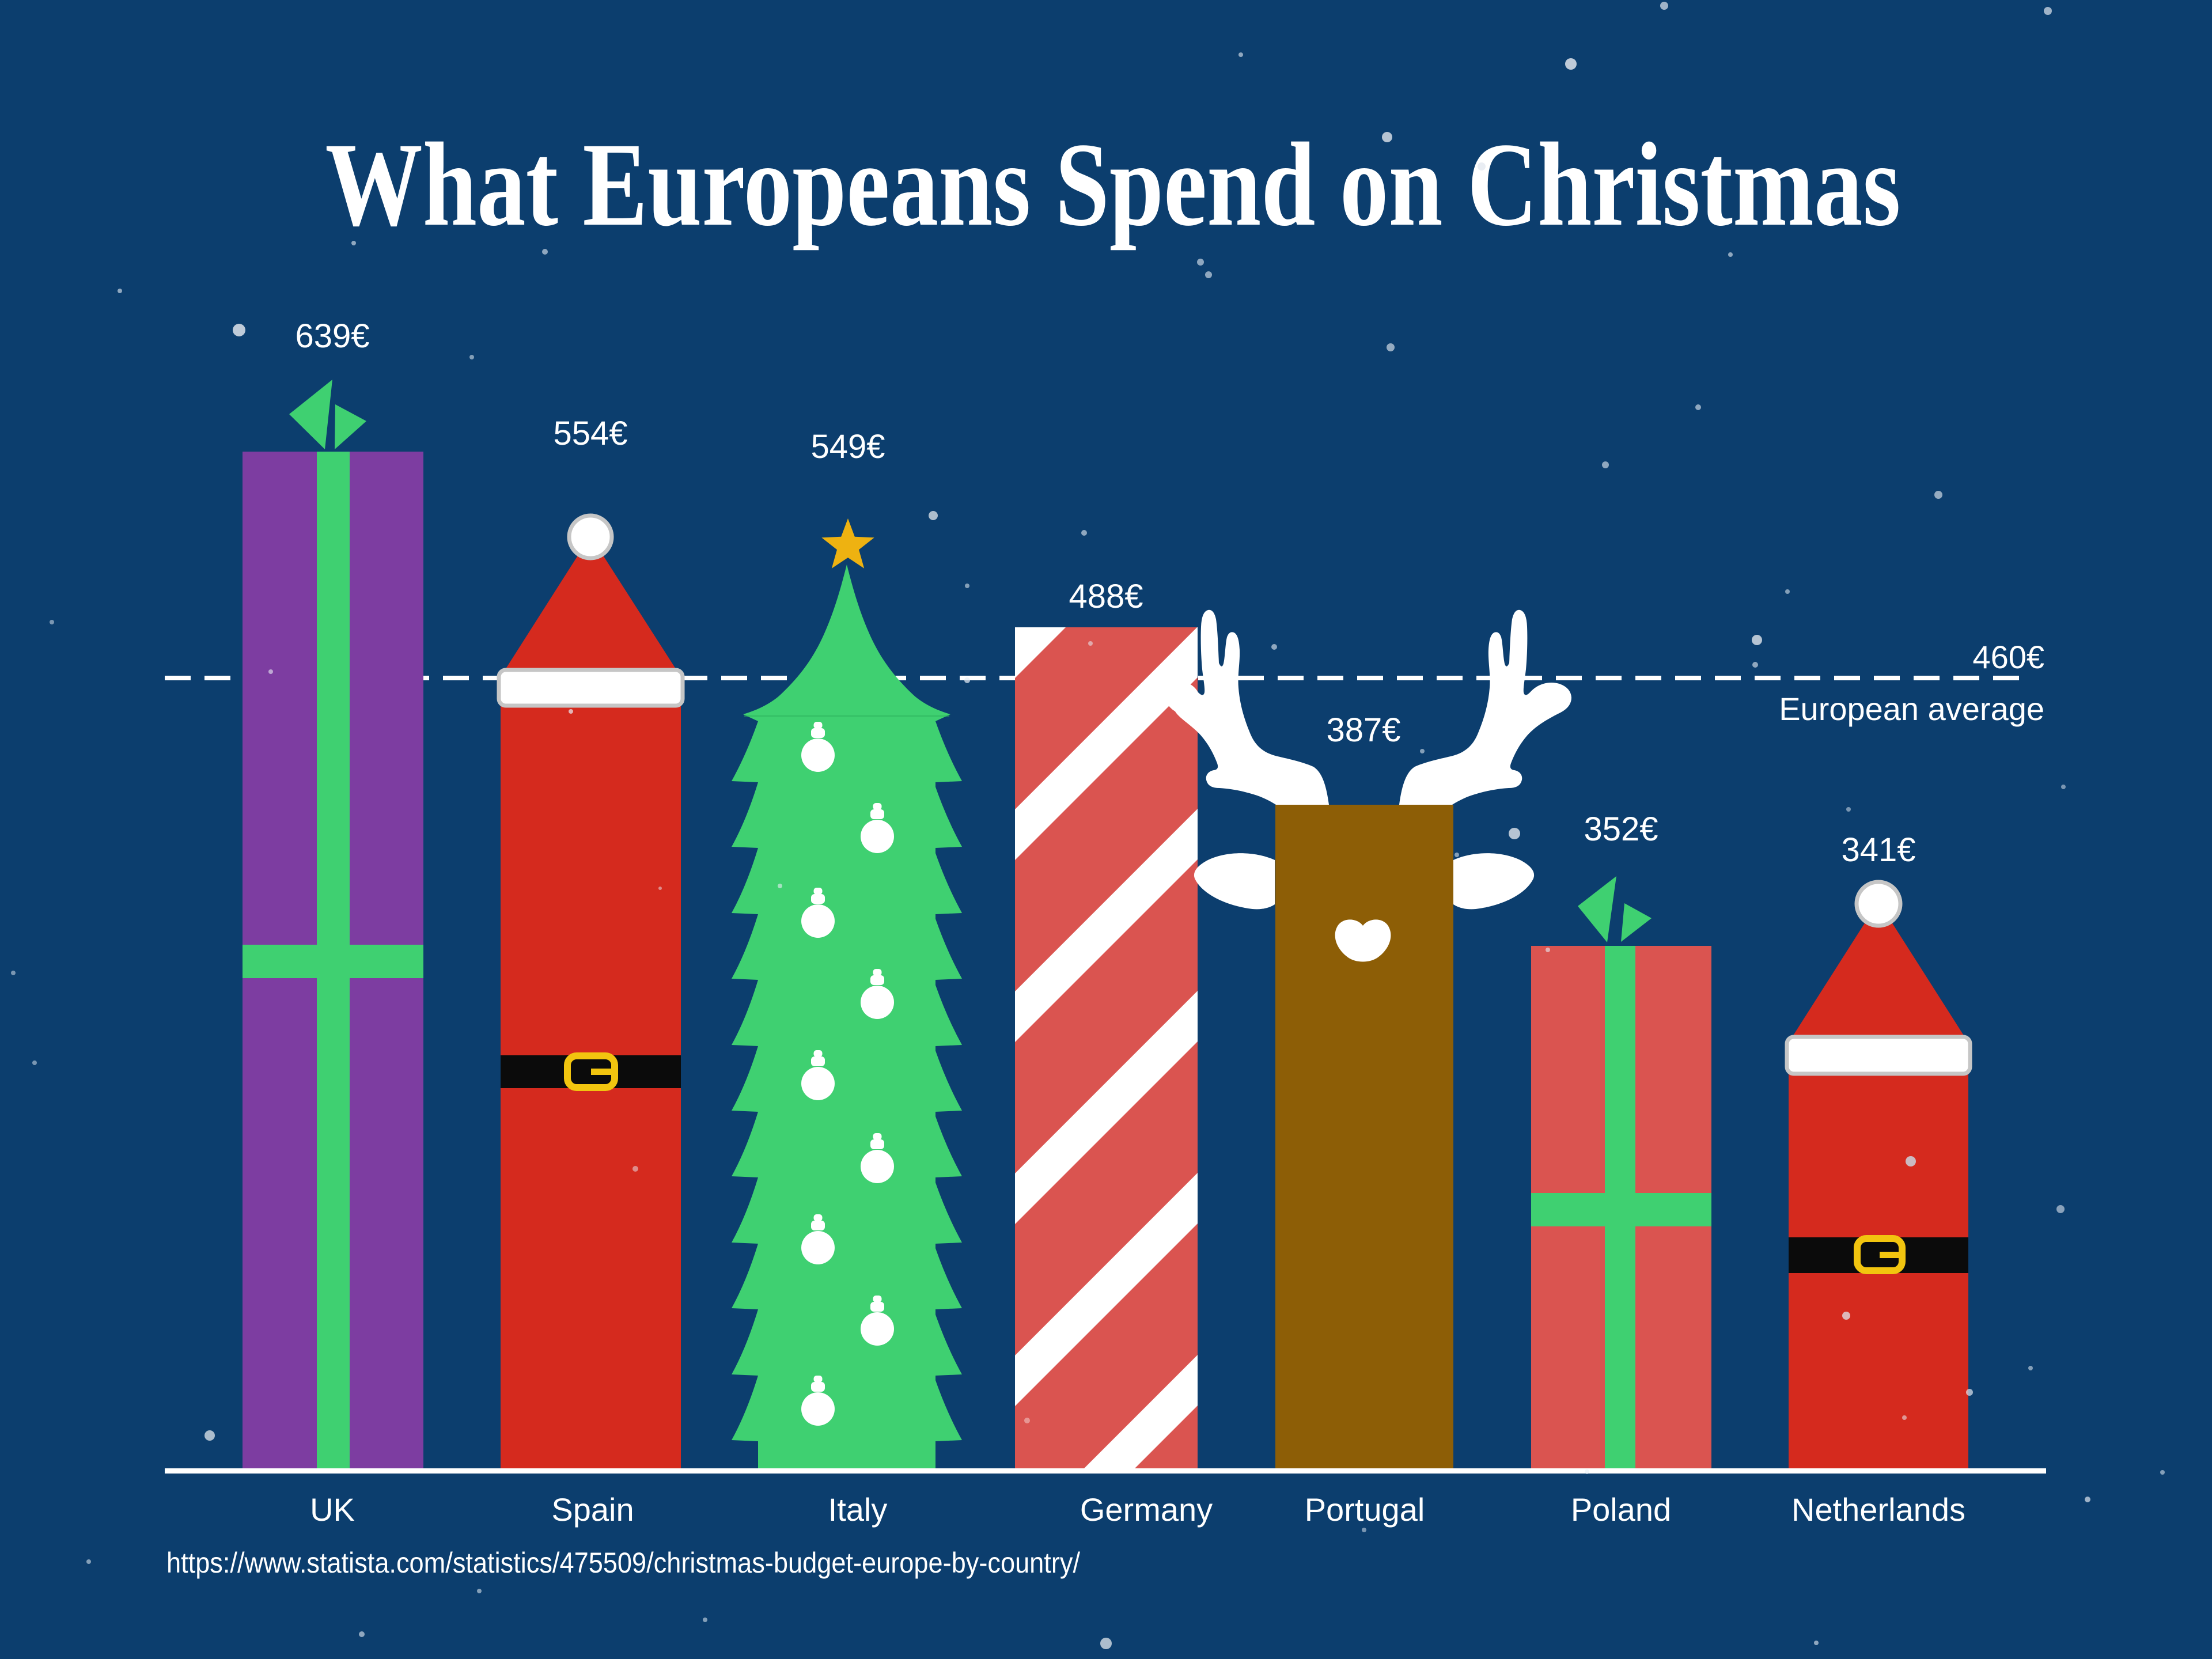 The image size is (2212, 1659). What do you see at coordinates (1365, 1509) in the screenshot?
I see `svg-text: Portugal` at bounding box center [1365, 1509].